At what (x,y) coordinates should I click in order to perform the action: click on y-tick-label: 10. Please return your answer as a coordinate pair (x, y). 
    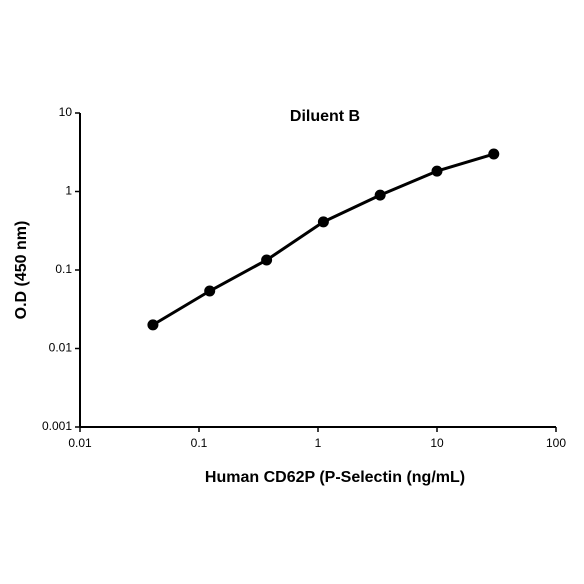
    Looking at the image, I should click on (66, 112).